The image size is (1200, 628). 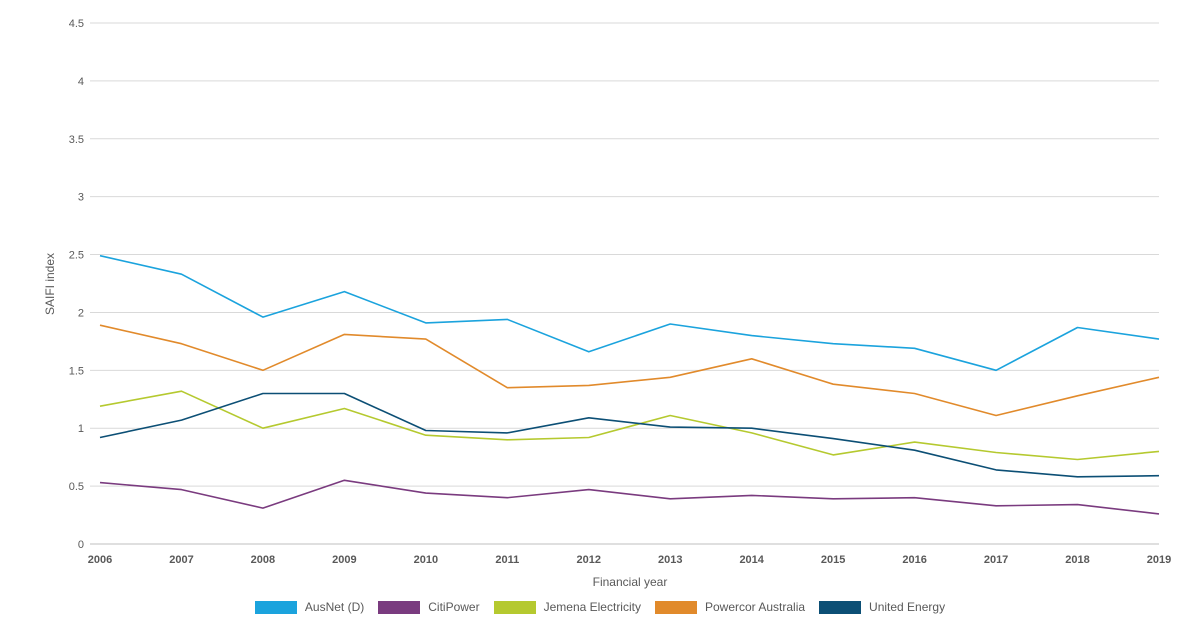 I want to click on legend-label: Powercor Australia, so click(x=755, y=607).